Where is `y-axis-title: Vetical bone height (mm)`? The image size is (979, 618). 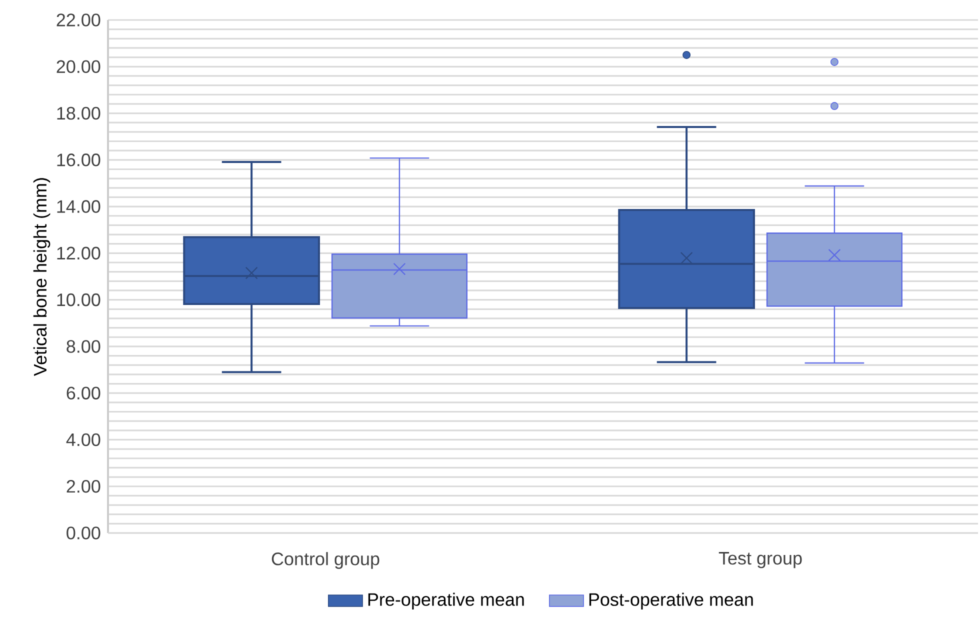 y-axis-title: Vetical bone height (mm) is located at coordinates (41, 277).